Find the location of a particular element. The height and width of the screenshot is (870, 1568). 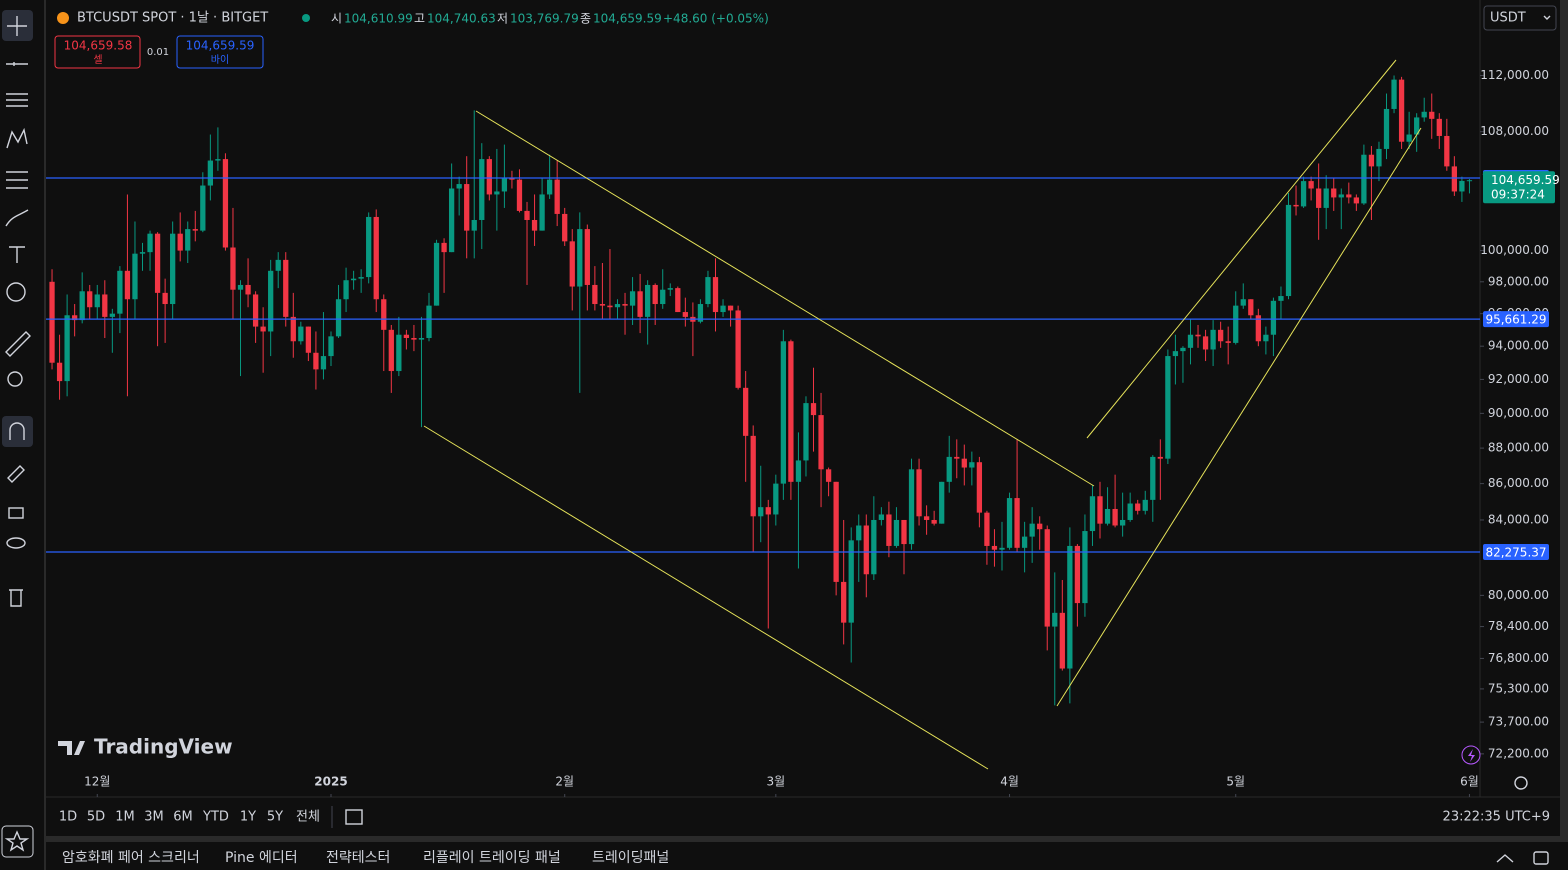

crosshair-icon is located at coordinates (17, 26).